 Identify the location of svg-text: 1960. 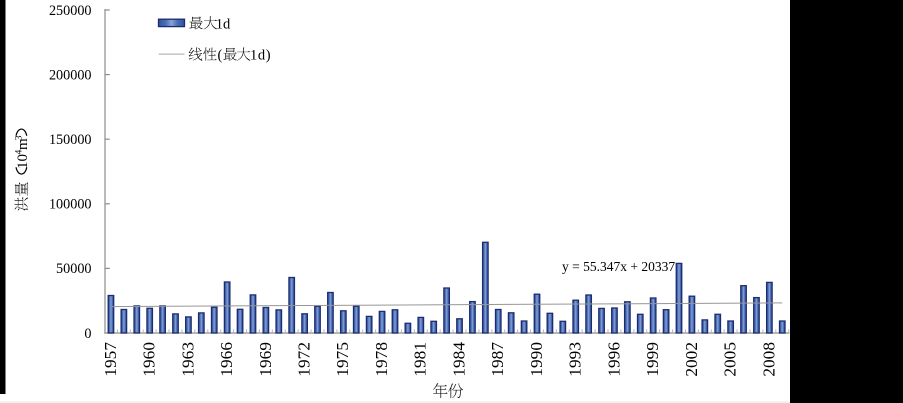
(149, 359).